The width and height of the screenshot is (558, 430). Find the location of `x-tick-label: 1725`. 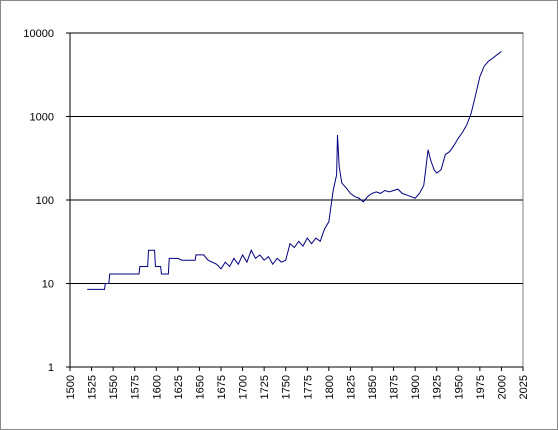

x-tick-label: 1725 is located at coordinates (265, 387).